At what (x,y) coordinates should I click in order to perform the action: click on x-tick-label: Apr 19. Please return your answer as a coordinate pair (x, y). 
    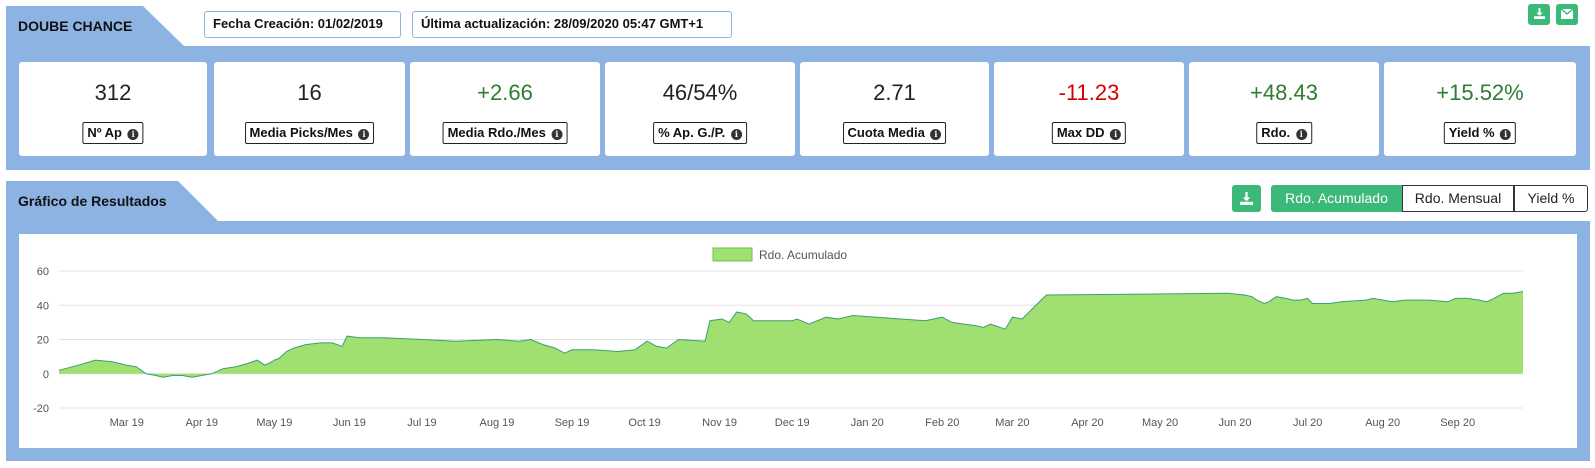
    Looking at the image, I should click on (202, 423).